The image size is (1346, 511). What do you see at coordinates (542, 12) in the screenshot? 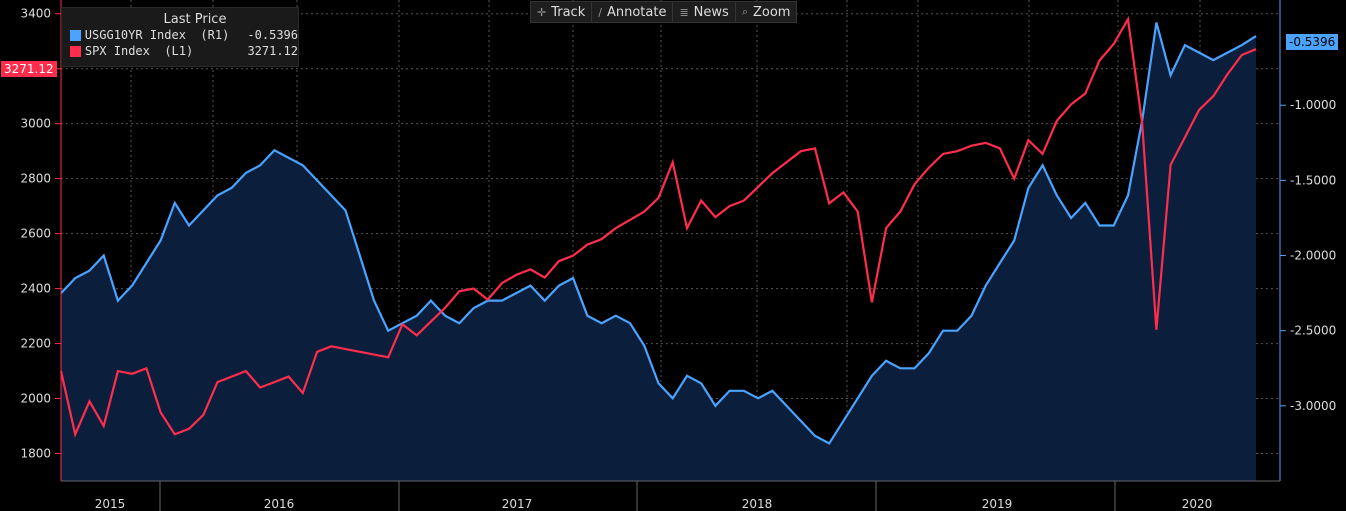
I see `crosshair-icon: ✛` at bounding box center [542, 12].